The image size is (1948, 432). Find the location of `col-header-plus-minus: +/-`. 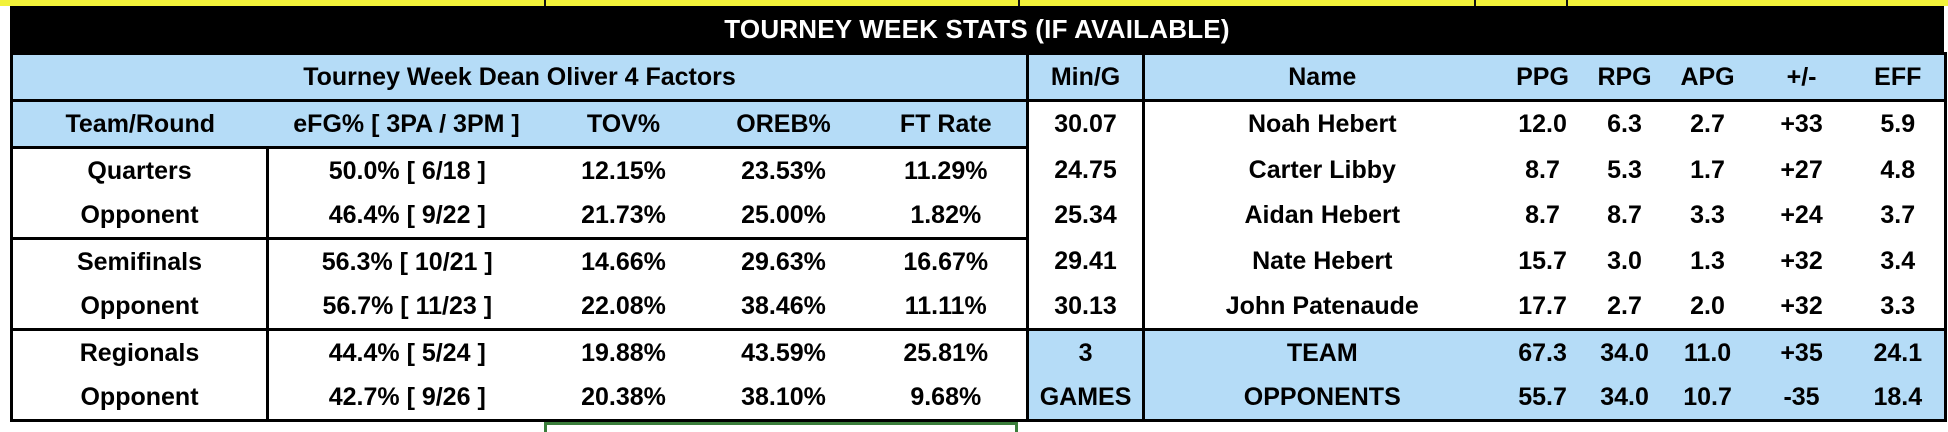

col-header-plus-minus: +/- is located at coordinates (1801, 76).